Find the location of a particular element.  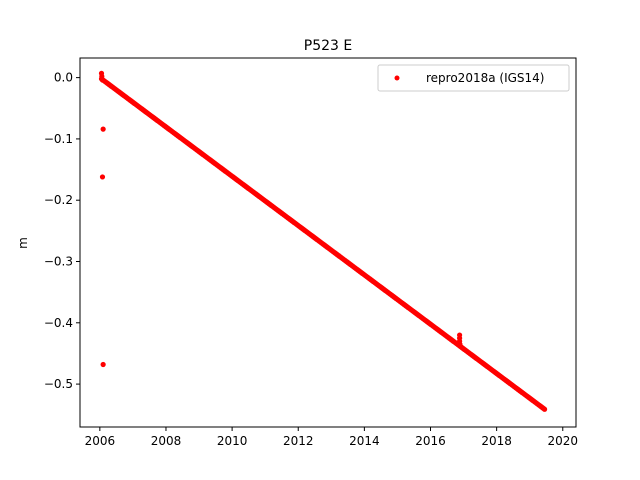

y-tick-label: −0.3 is located at coordinates (58, 262).